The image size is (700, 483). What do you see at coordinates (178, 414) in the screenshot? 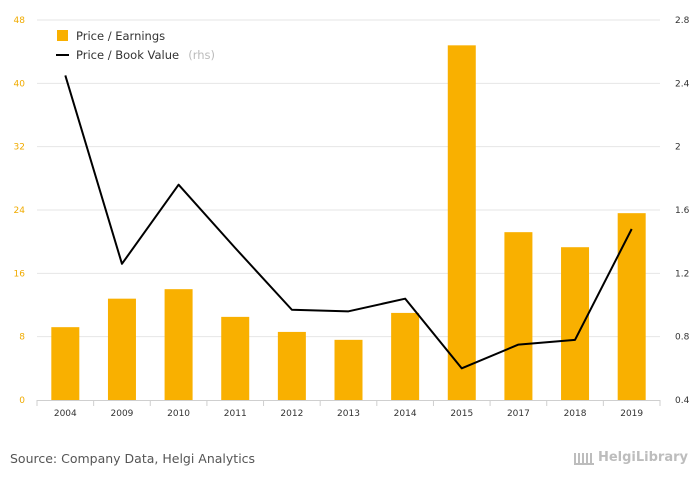
I see `x-tick-label: 2010` at bounding box center [178, 414].